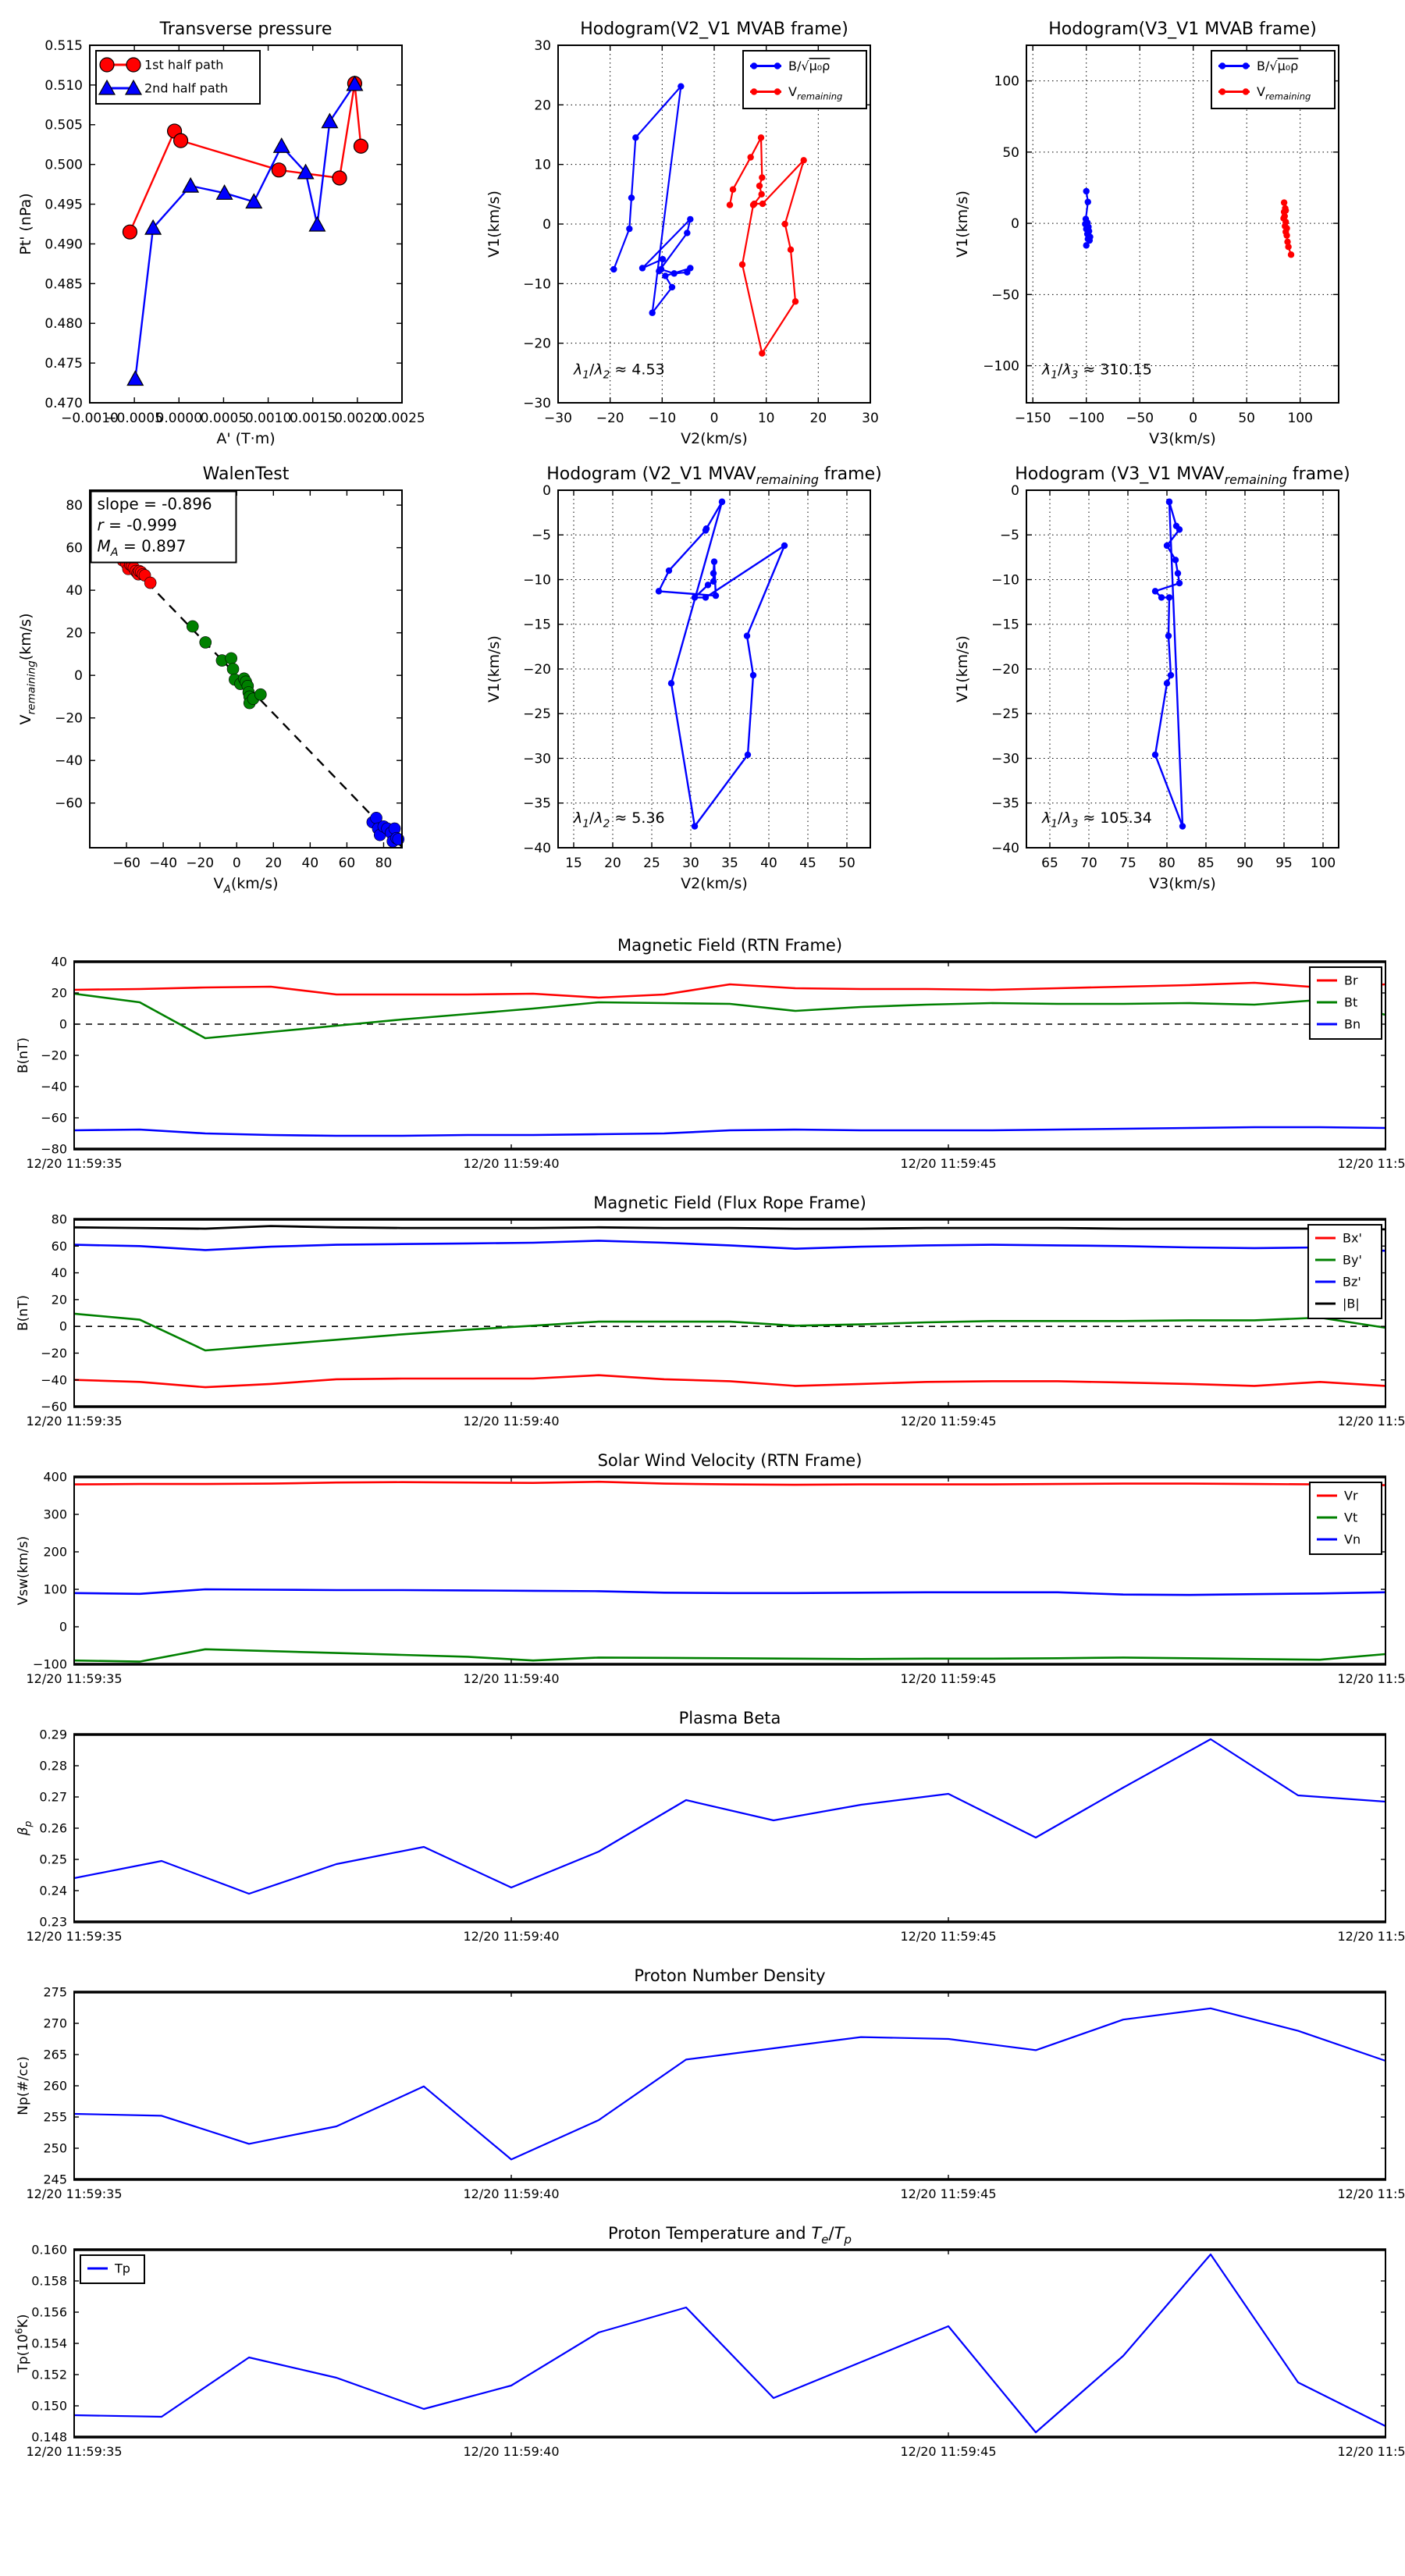 The width and height of the screenshot is (1405, 2576). I want to click on series-v-remaining, so click(766, 245).